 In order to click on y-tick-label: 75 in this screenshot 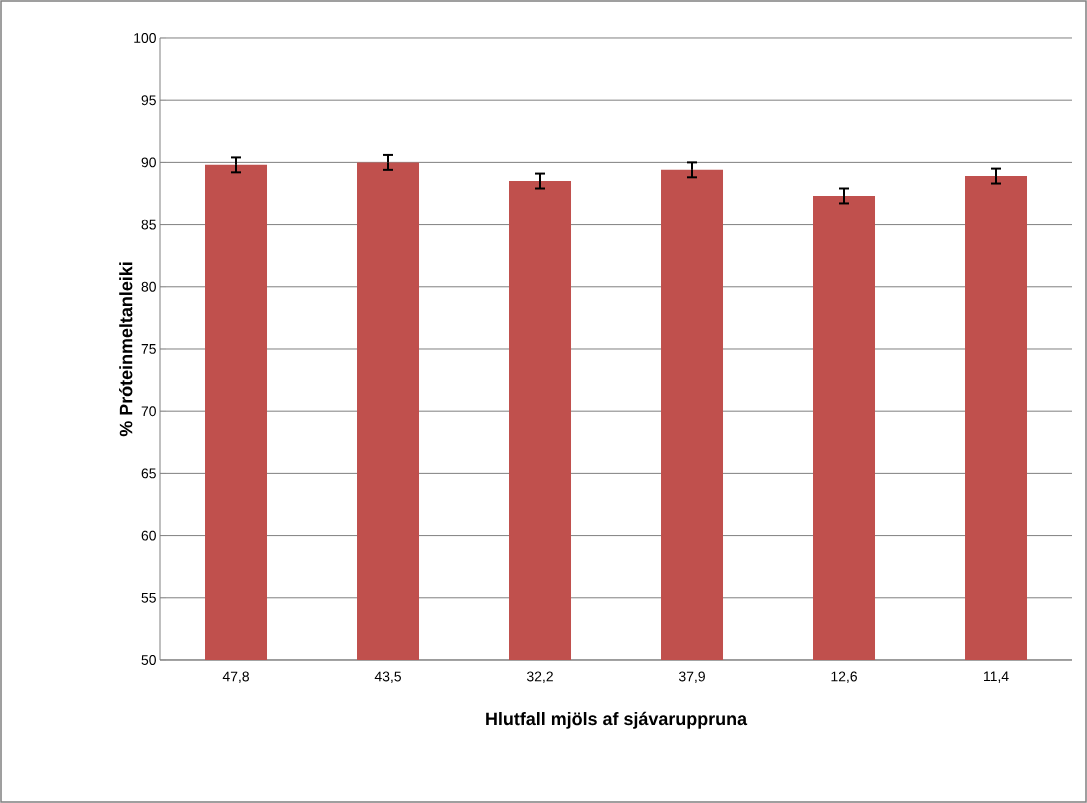, I will do `click(148, 349)`.